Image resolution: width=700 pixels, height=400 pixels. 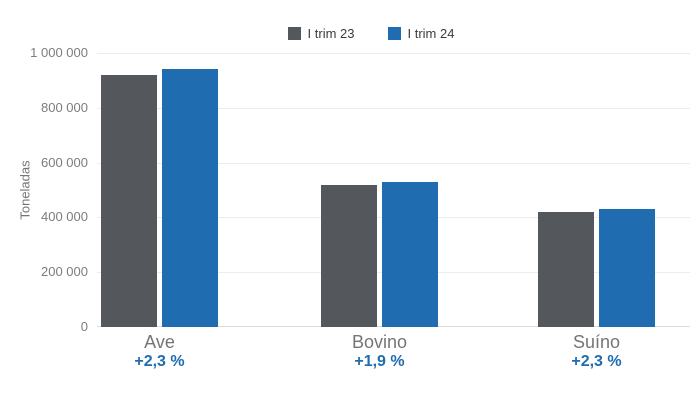 What do you see at coordinates (64, 217) in the screenshot?
I see `y-tick-label-400-000: 400 000` at bounding box center [64, 217].